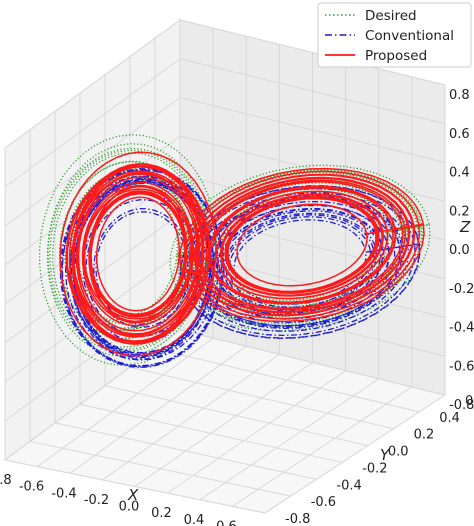  Describe the element at coordinates (461, 405) in the screenshot. I see `z-tick-label: -0.8` at that location.